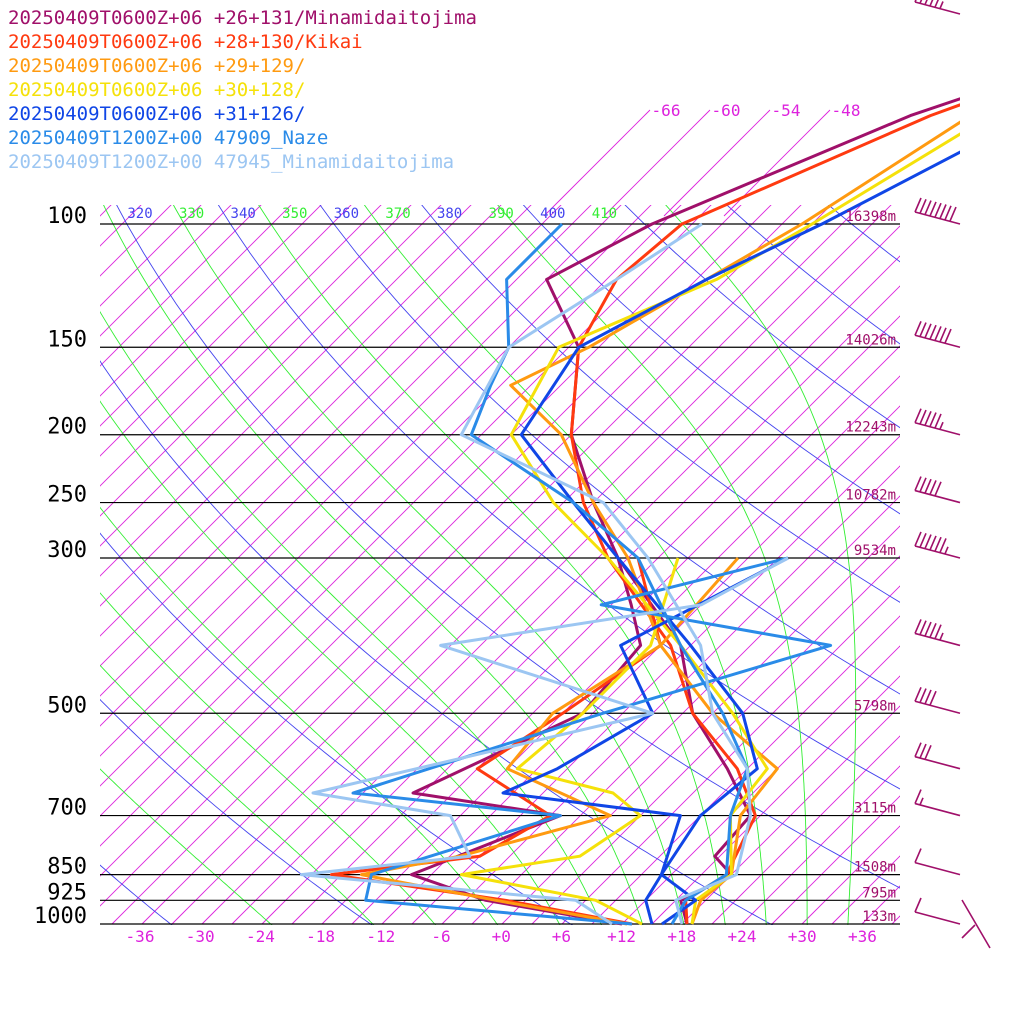  Describe the element at coordinates (156, 114) in the screenshot. I see `legend-item: 20250409T0600Z+06 +31+126/` at that location.